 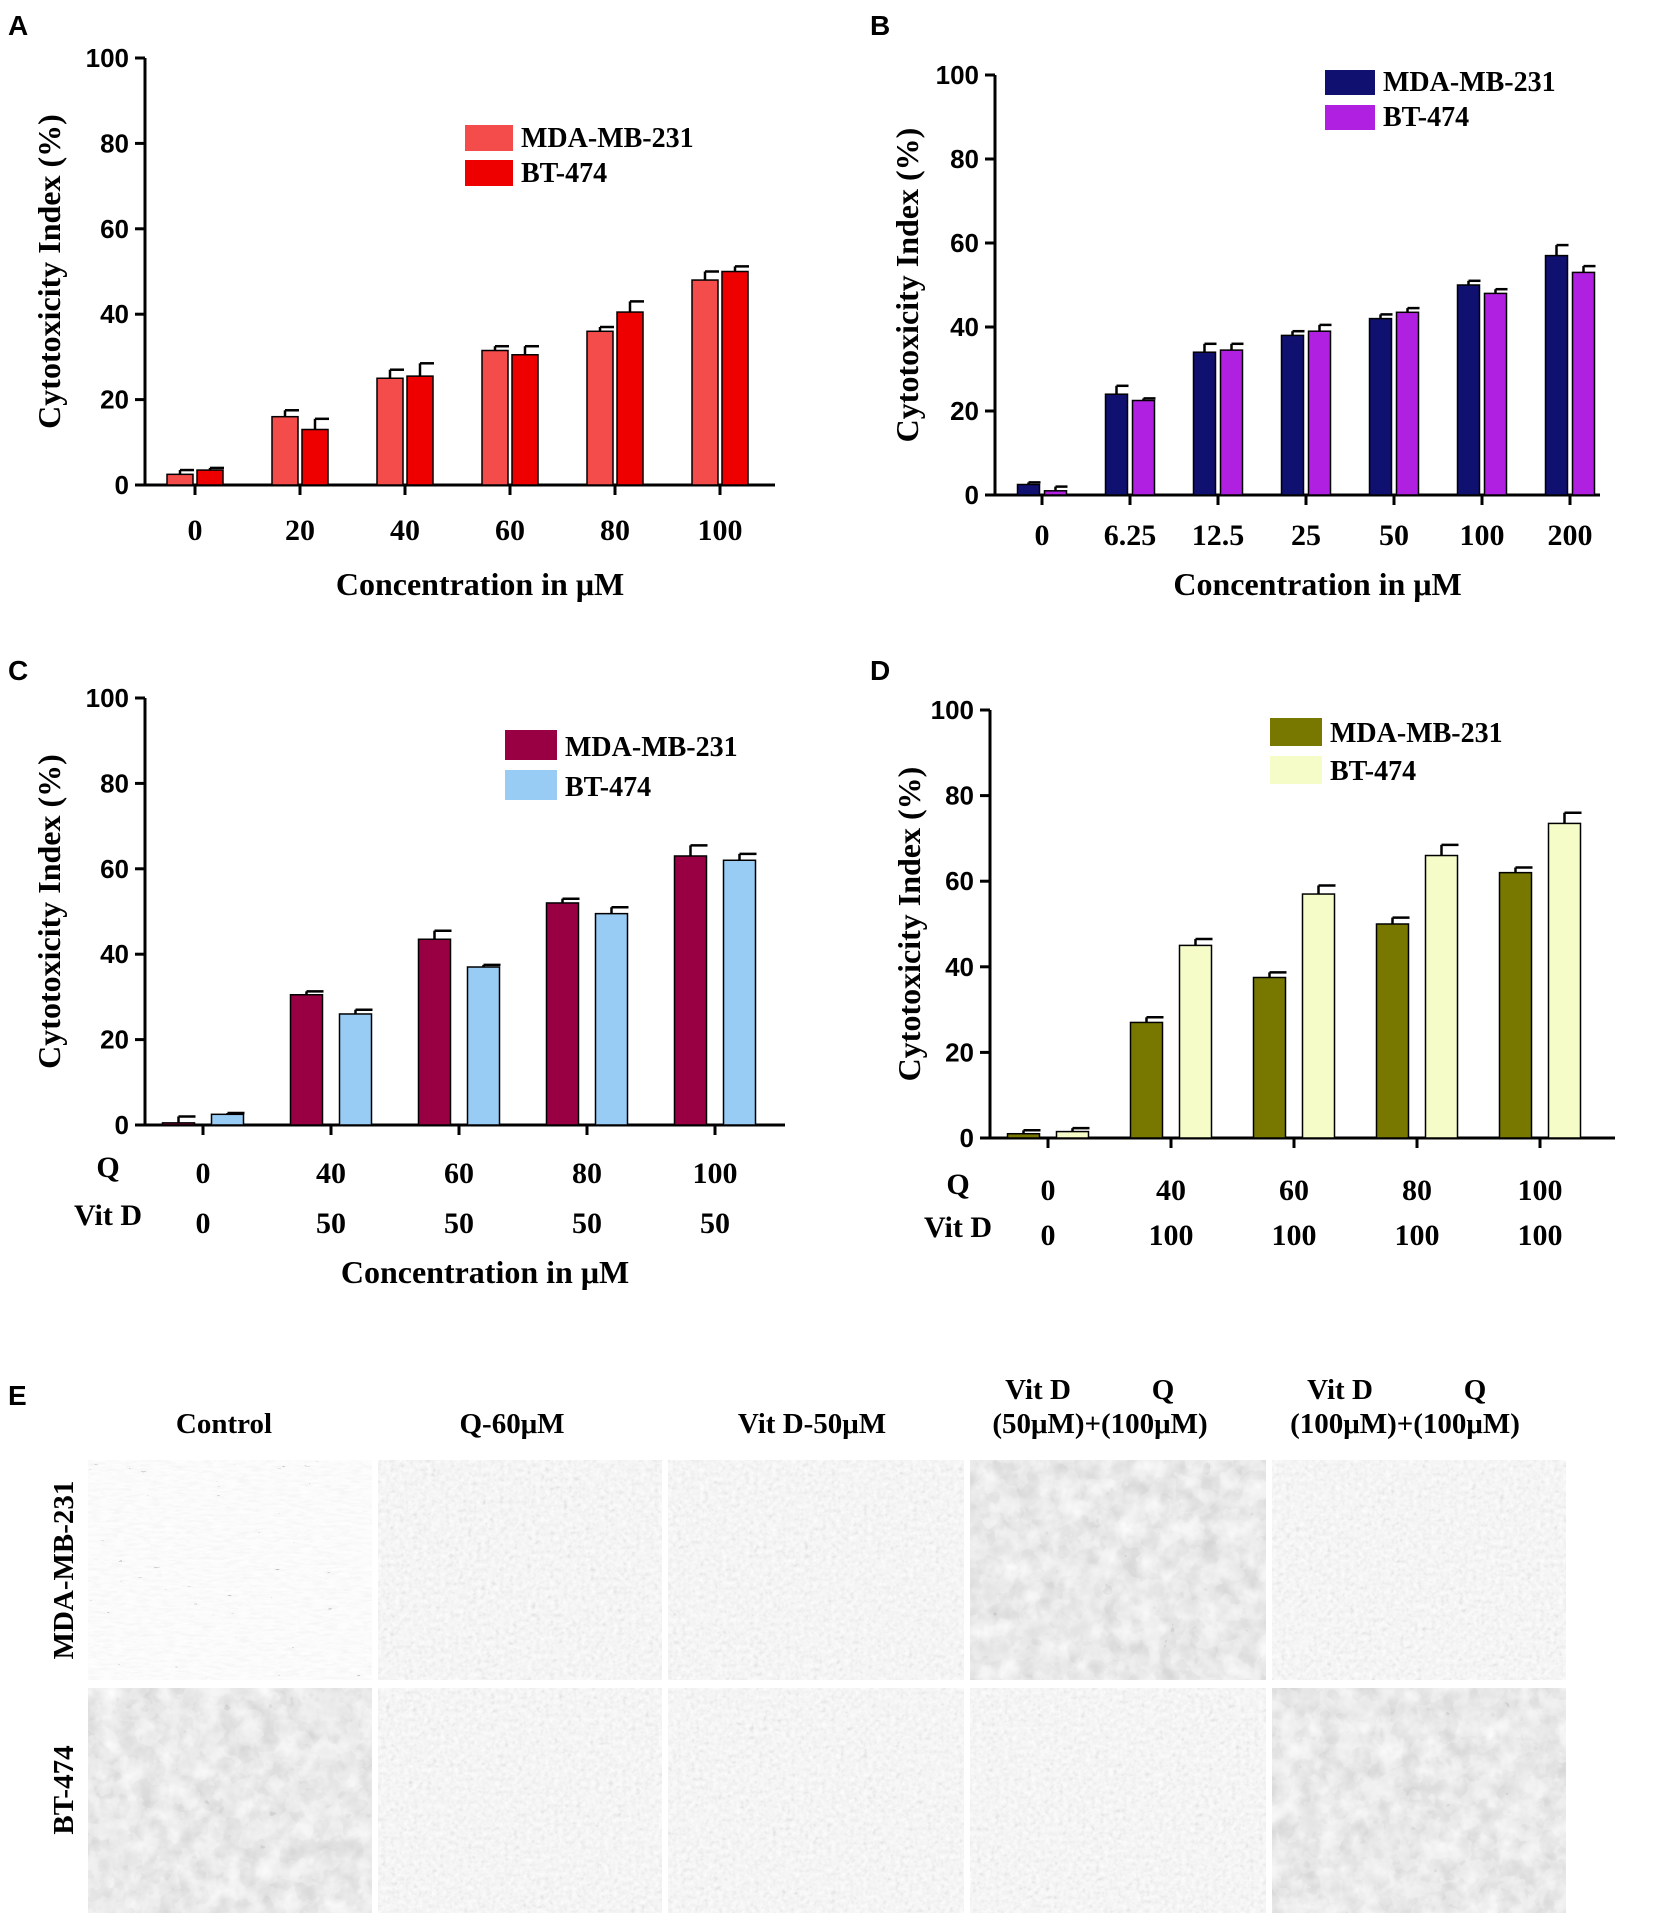 I want to click on column-label-combo2-vitd: Vit D, so click(x=1340, y=1390).